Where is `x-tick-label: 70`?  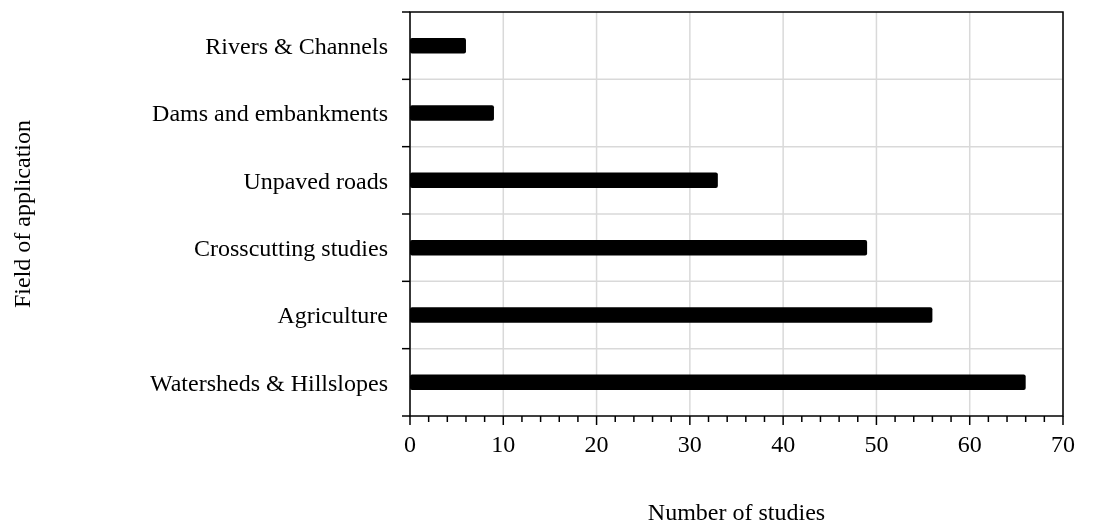
x-tick-label: 70 is located at coordinates (1063, 444).